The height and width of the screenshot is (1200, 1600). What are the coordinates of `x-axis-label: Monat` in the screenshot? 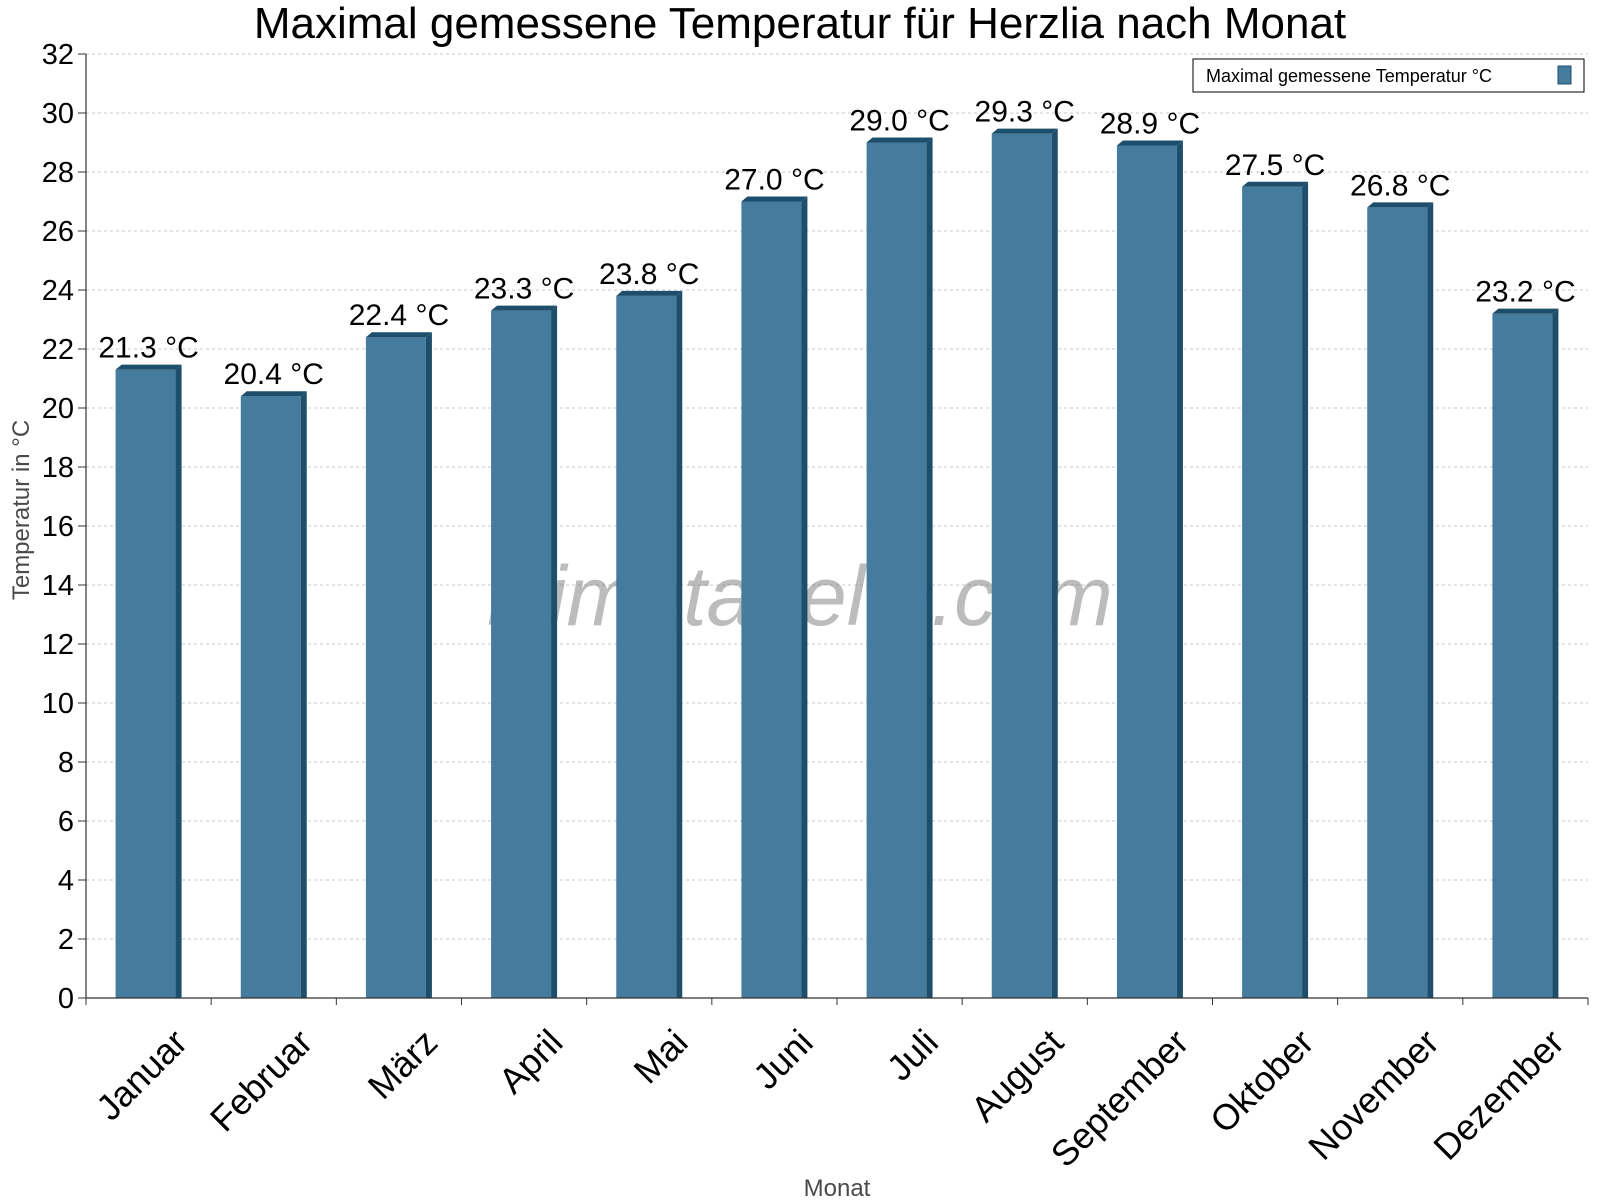 It's located at (837, 1187).